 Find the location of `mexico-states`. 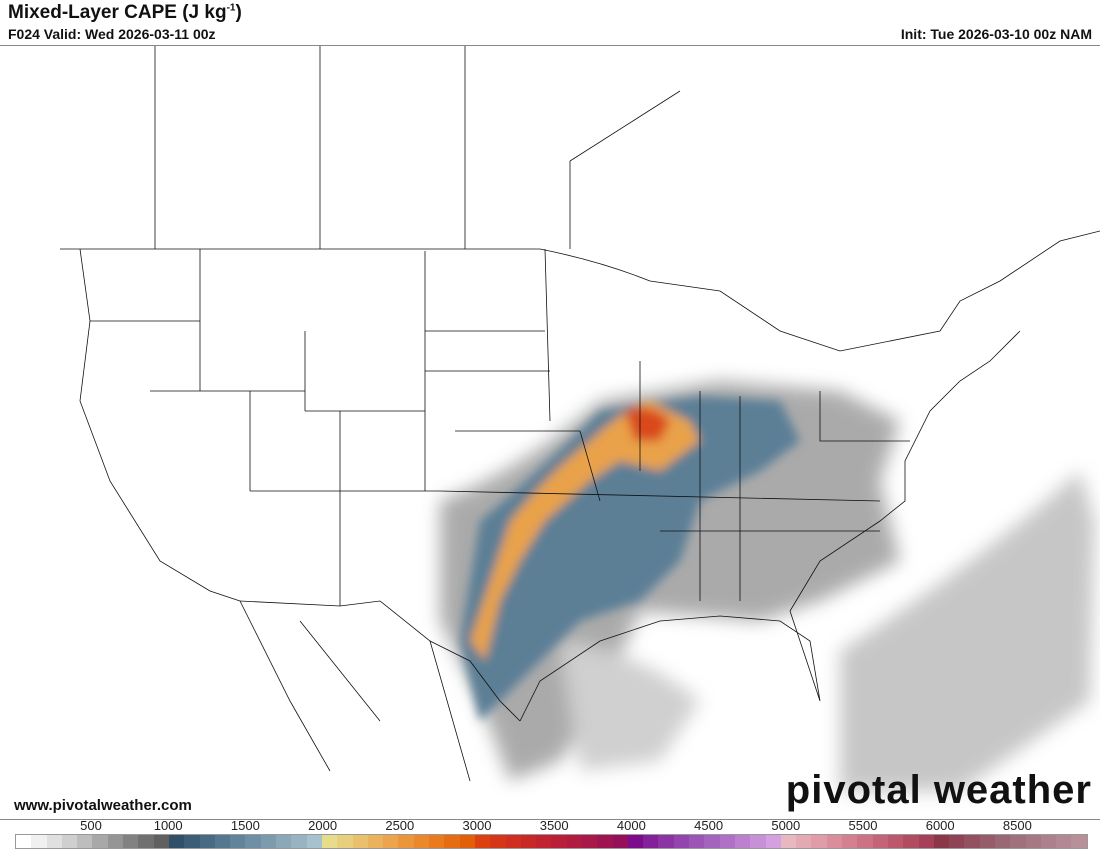

mexico-states is located at coordinates (355, 691).